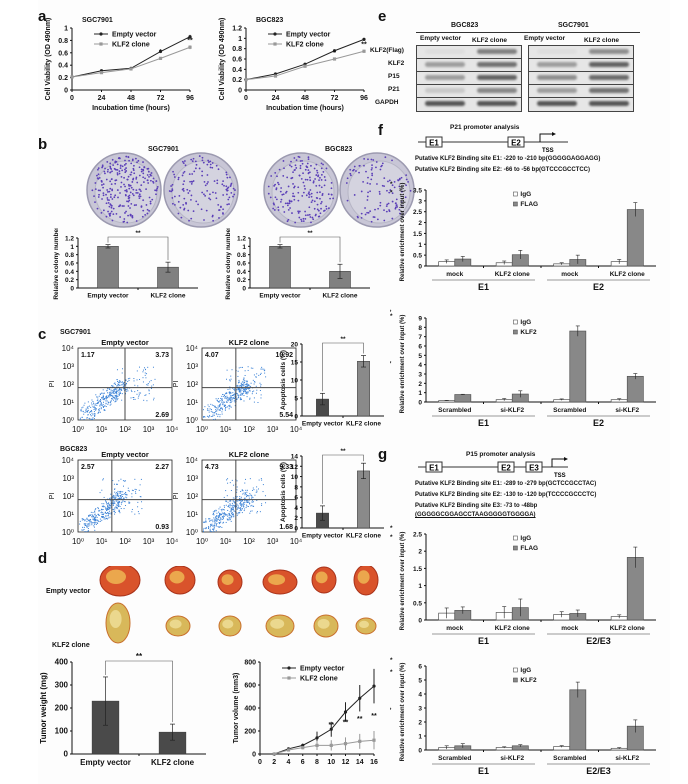 This screenshot has width=688, height=784. What do you see at coordinates (108, 296) in the screenshot?
I see `x-category-label: Empty vector` at bounding box center [108, 296].